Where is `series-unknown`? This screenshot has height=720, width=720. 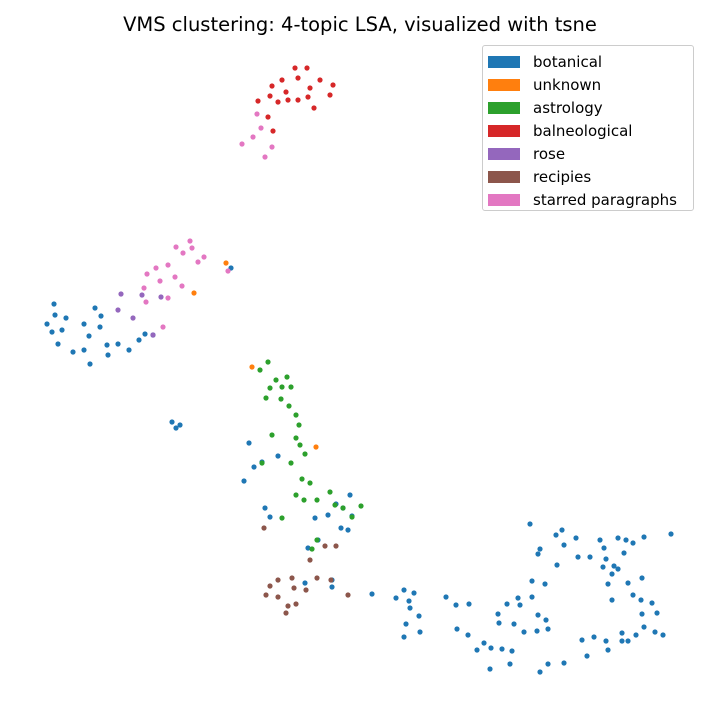
series-unknown is located at coordinates (255, 355).